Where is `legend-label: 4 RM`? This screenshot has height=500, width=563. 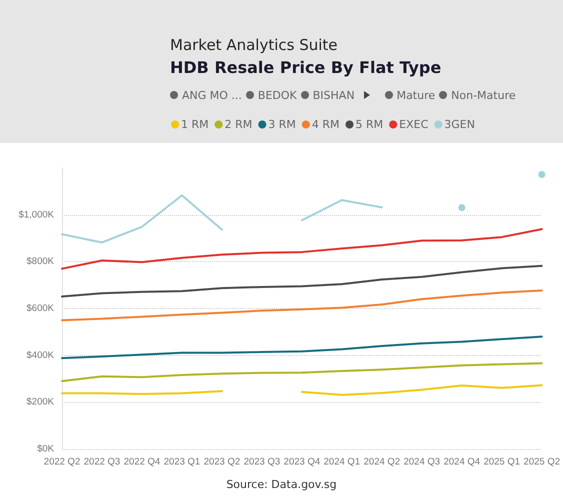
legend-label: 4 RM is located at coordinates (326, 124).